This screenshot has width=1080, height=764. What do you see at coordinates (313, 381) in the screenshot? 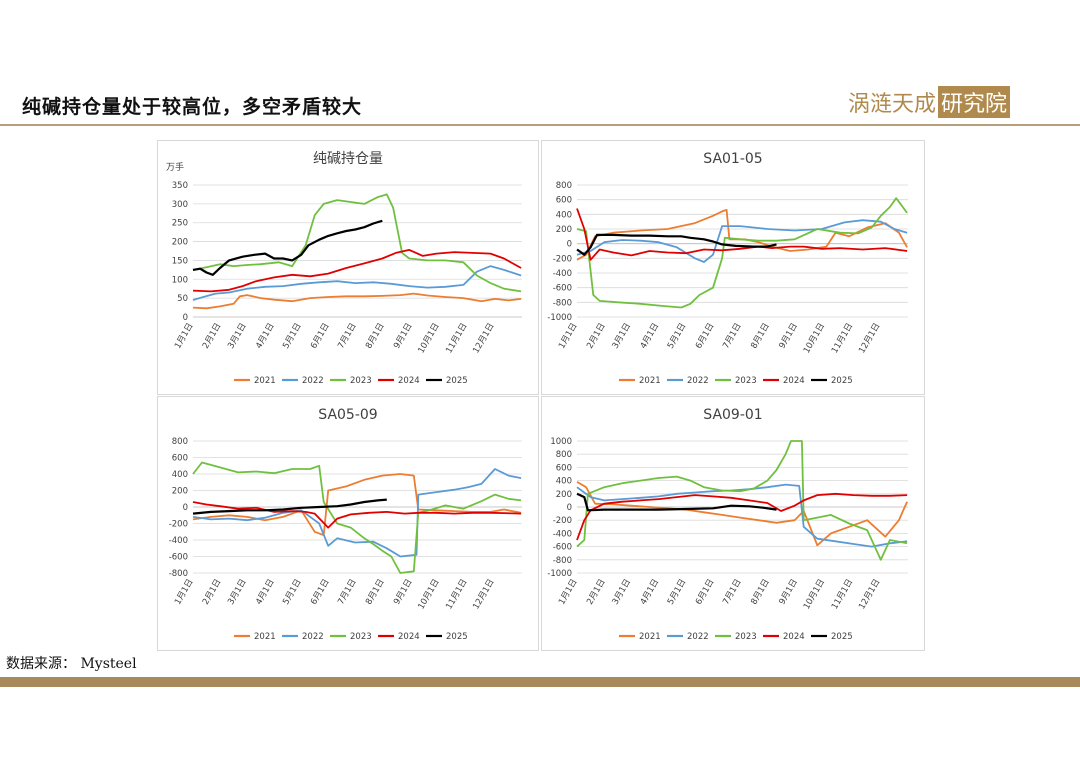
I see `legend-label-2022: 2022` at bounding box center [313, 381].